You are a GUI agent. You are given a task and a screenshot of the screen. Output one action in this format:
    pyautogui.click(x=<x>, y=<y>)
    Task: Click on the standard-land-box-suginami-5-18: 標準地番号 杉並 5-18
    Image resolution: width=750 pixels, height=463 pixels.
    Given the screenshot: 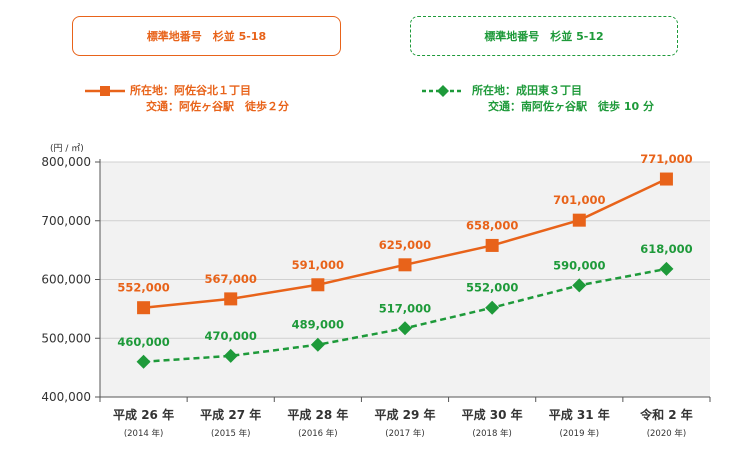 What is the action you would take?
    pyautogui.click(x=206, y=36)
    